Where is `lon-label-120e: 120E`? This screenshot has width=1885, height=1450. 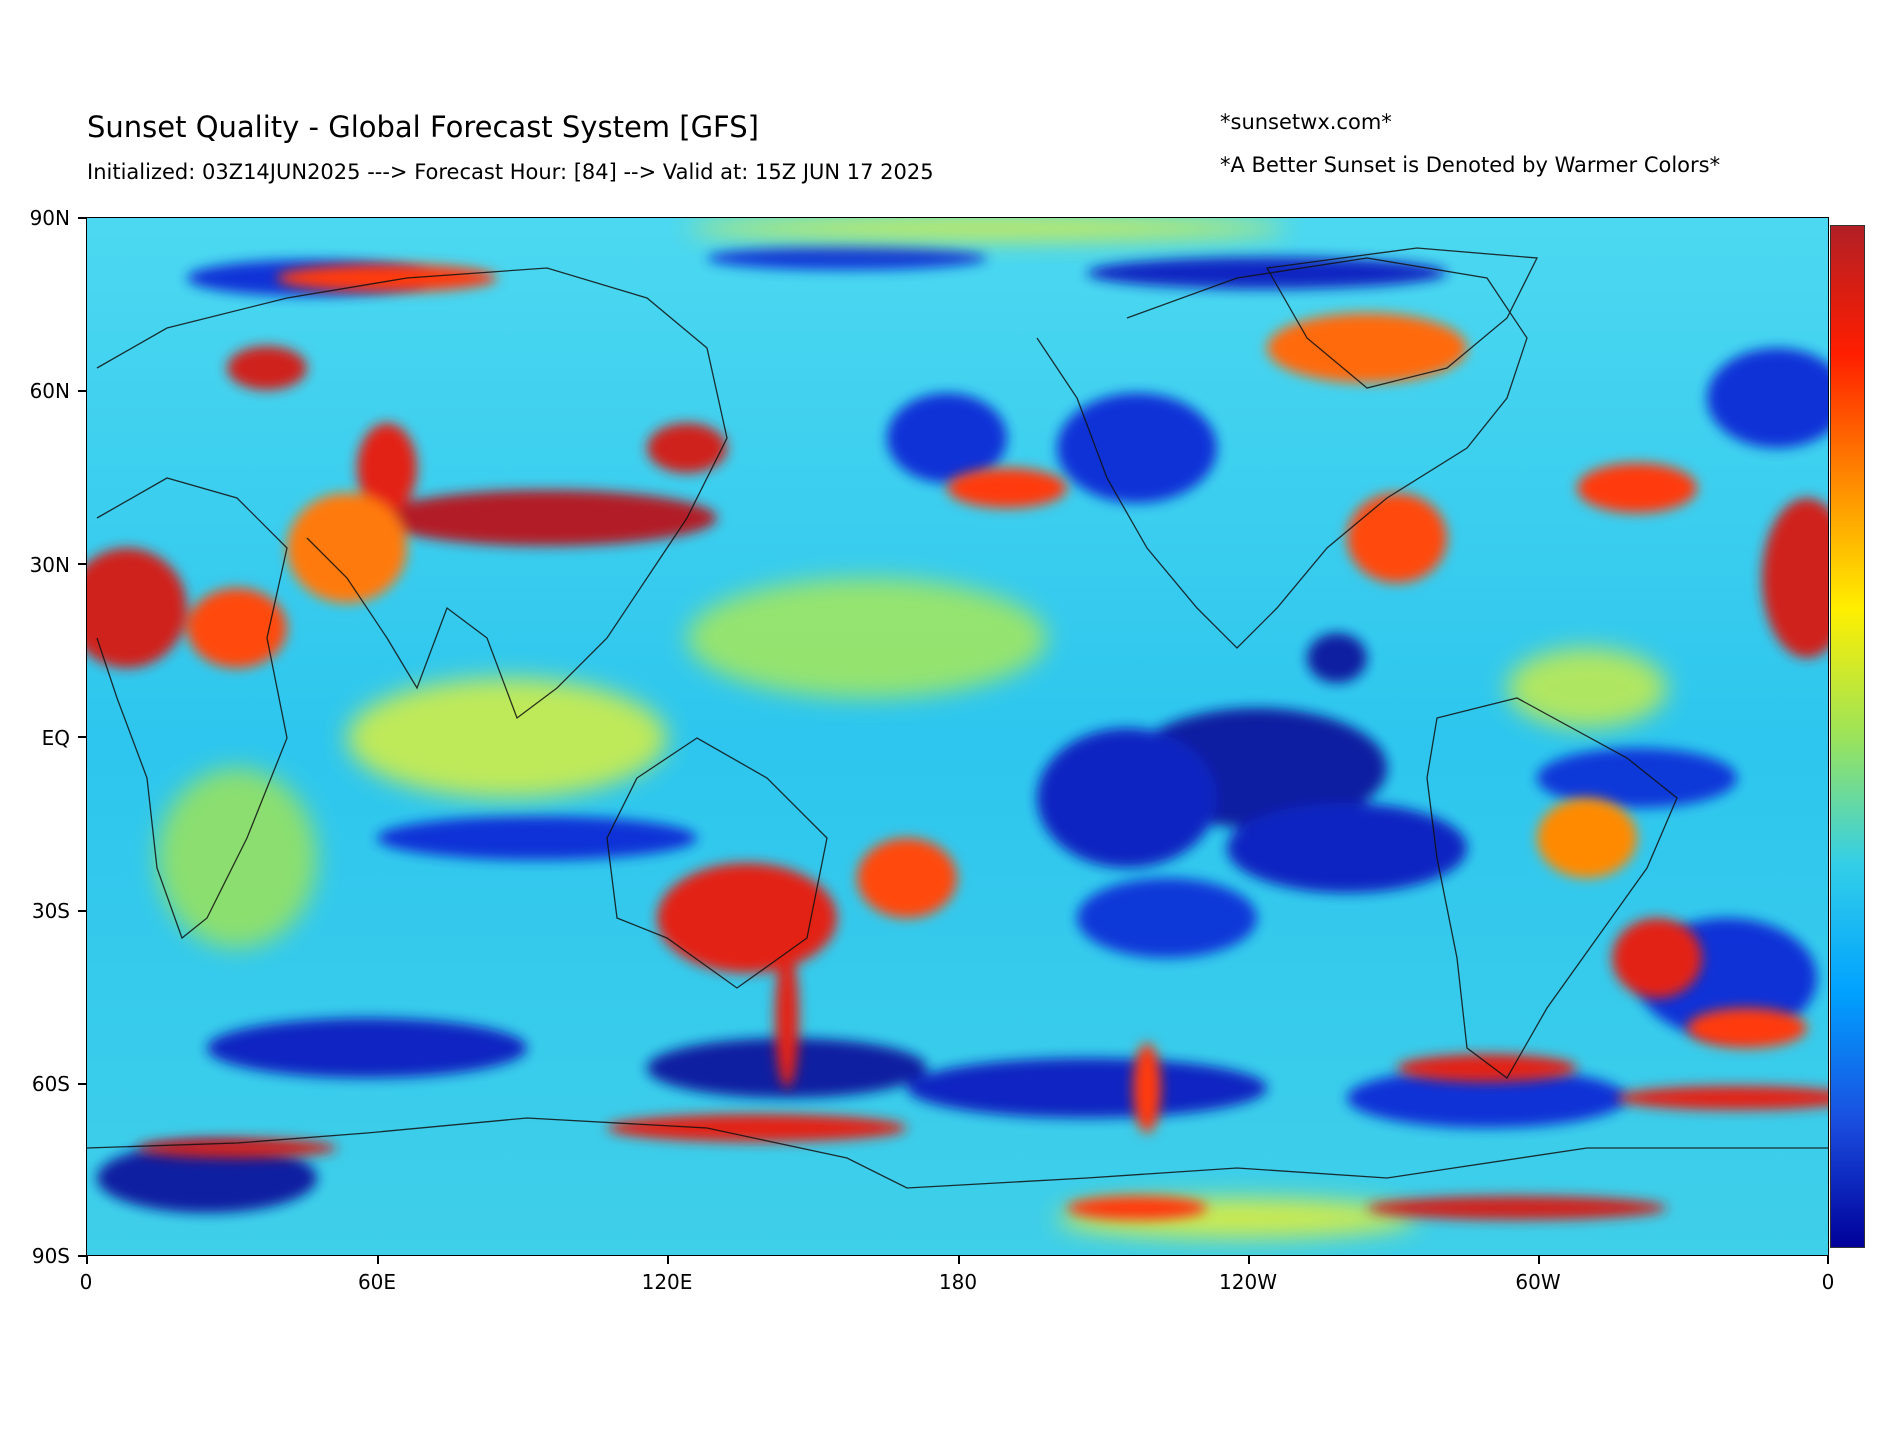
lon-label-120e: 120E is located at coordinates (667, 1282).